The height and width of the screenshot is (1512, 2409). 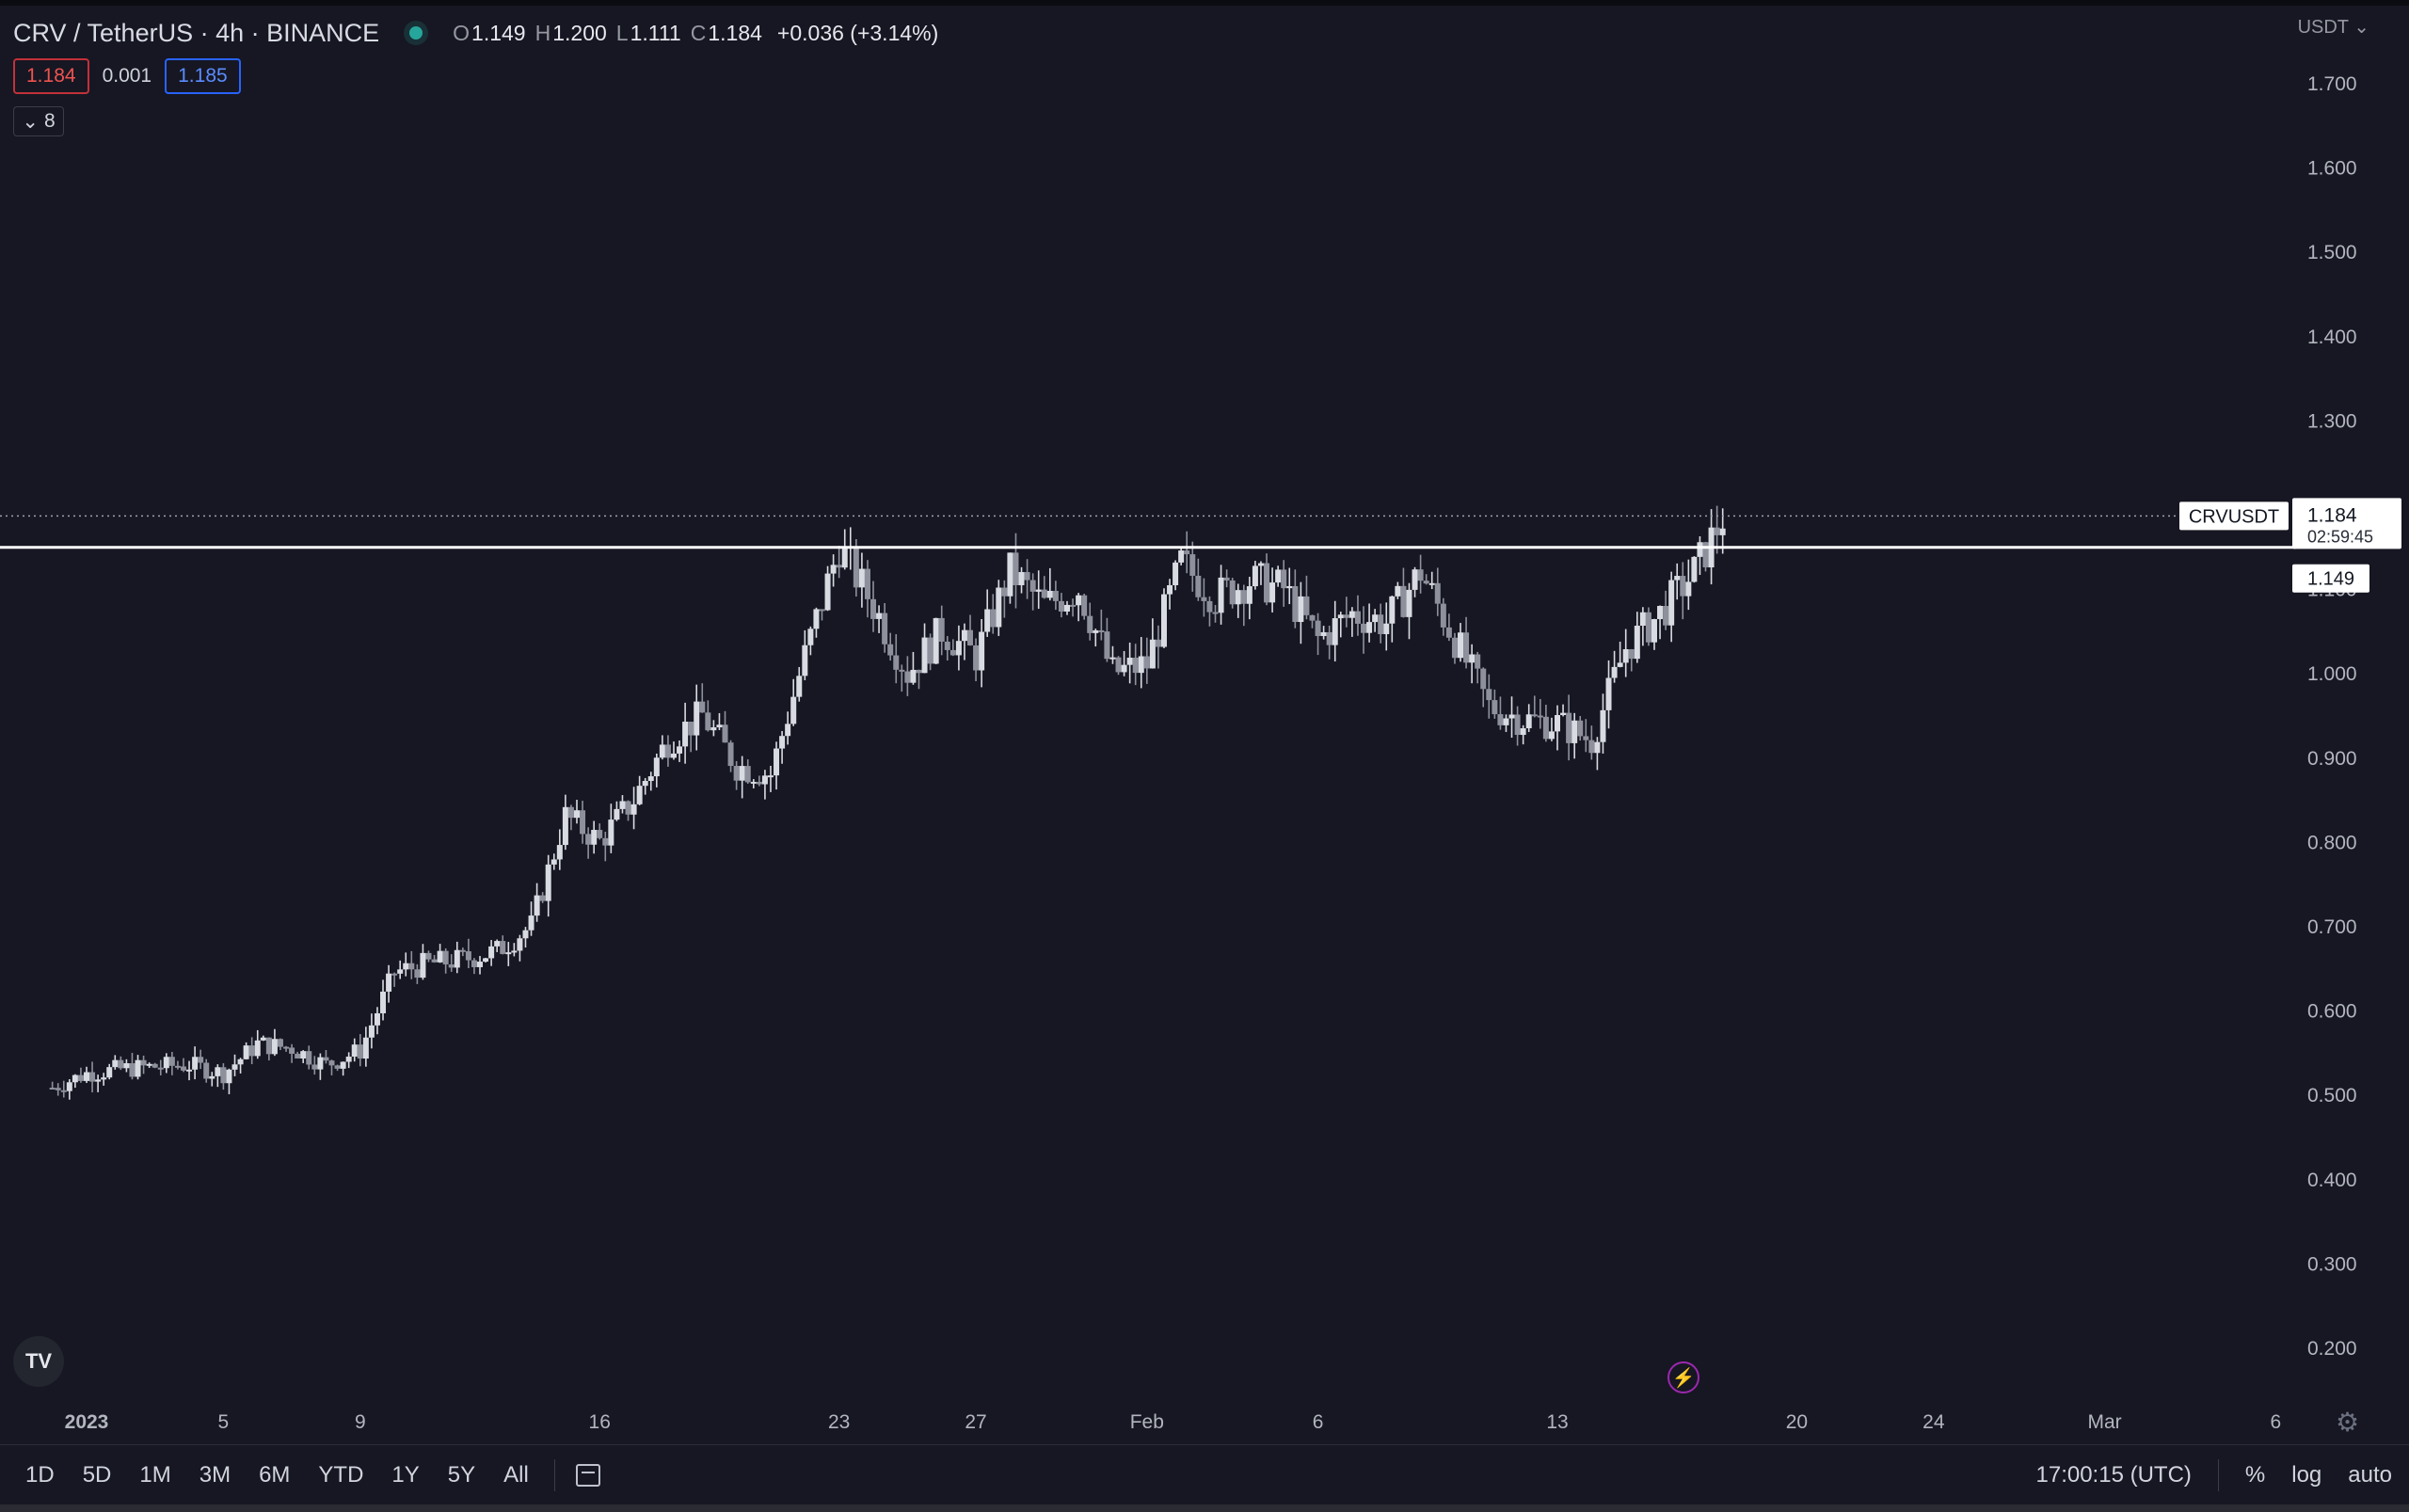 I want to click on percent-scale-button: %, so click(x=2255, y=1475).